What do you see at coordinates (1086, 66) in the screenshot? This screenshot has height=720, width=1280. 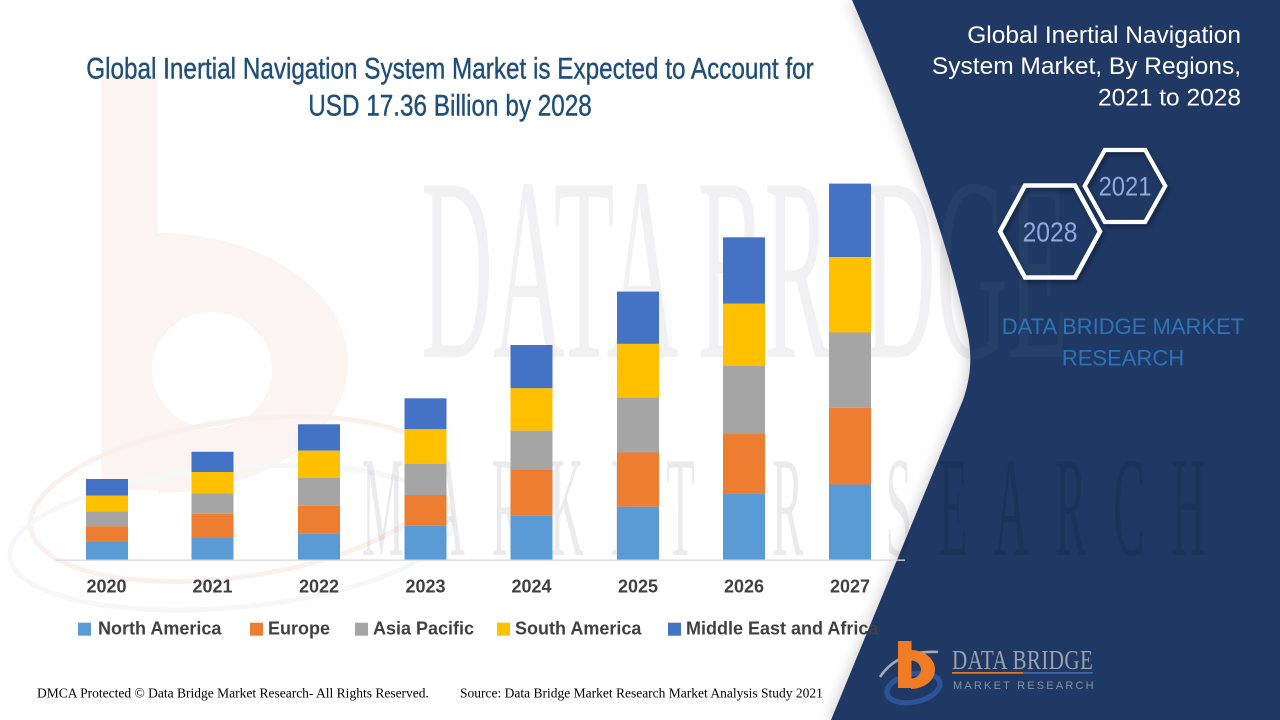 I see `svg-text: System Market, By Regions,` at bounding box center [1086, 66].